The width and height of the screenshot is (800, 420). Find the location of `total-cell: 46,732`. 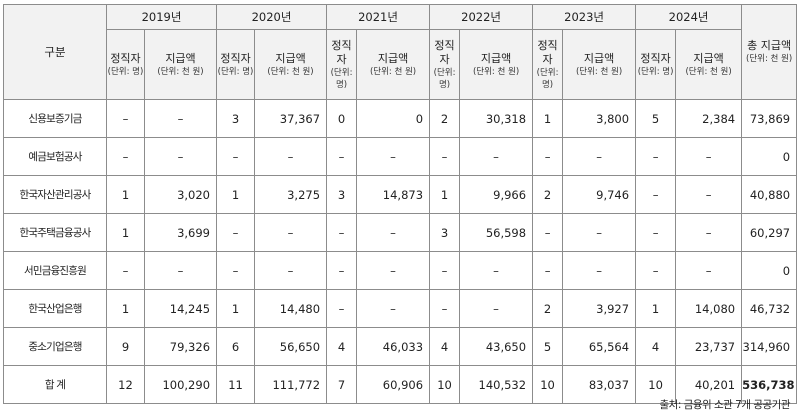

total-cell: 46,732 is located at coordinates (769, 308).